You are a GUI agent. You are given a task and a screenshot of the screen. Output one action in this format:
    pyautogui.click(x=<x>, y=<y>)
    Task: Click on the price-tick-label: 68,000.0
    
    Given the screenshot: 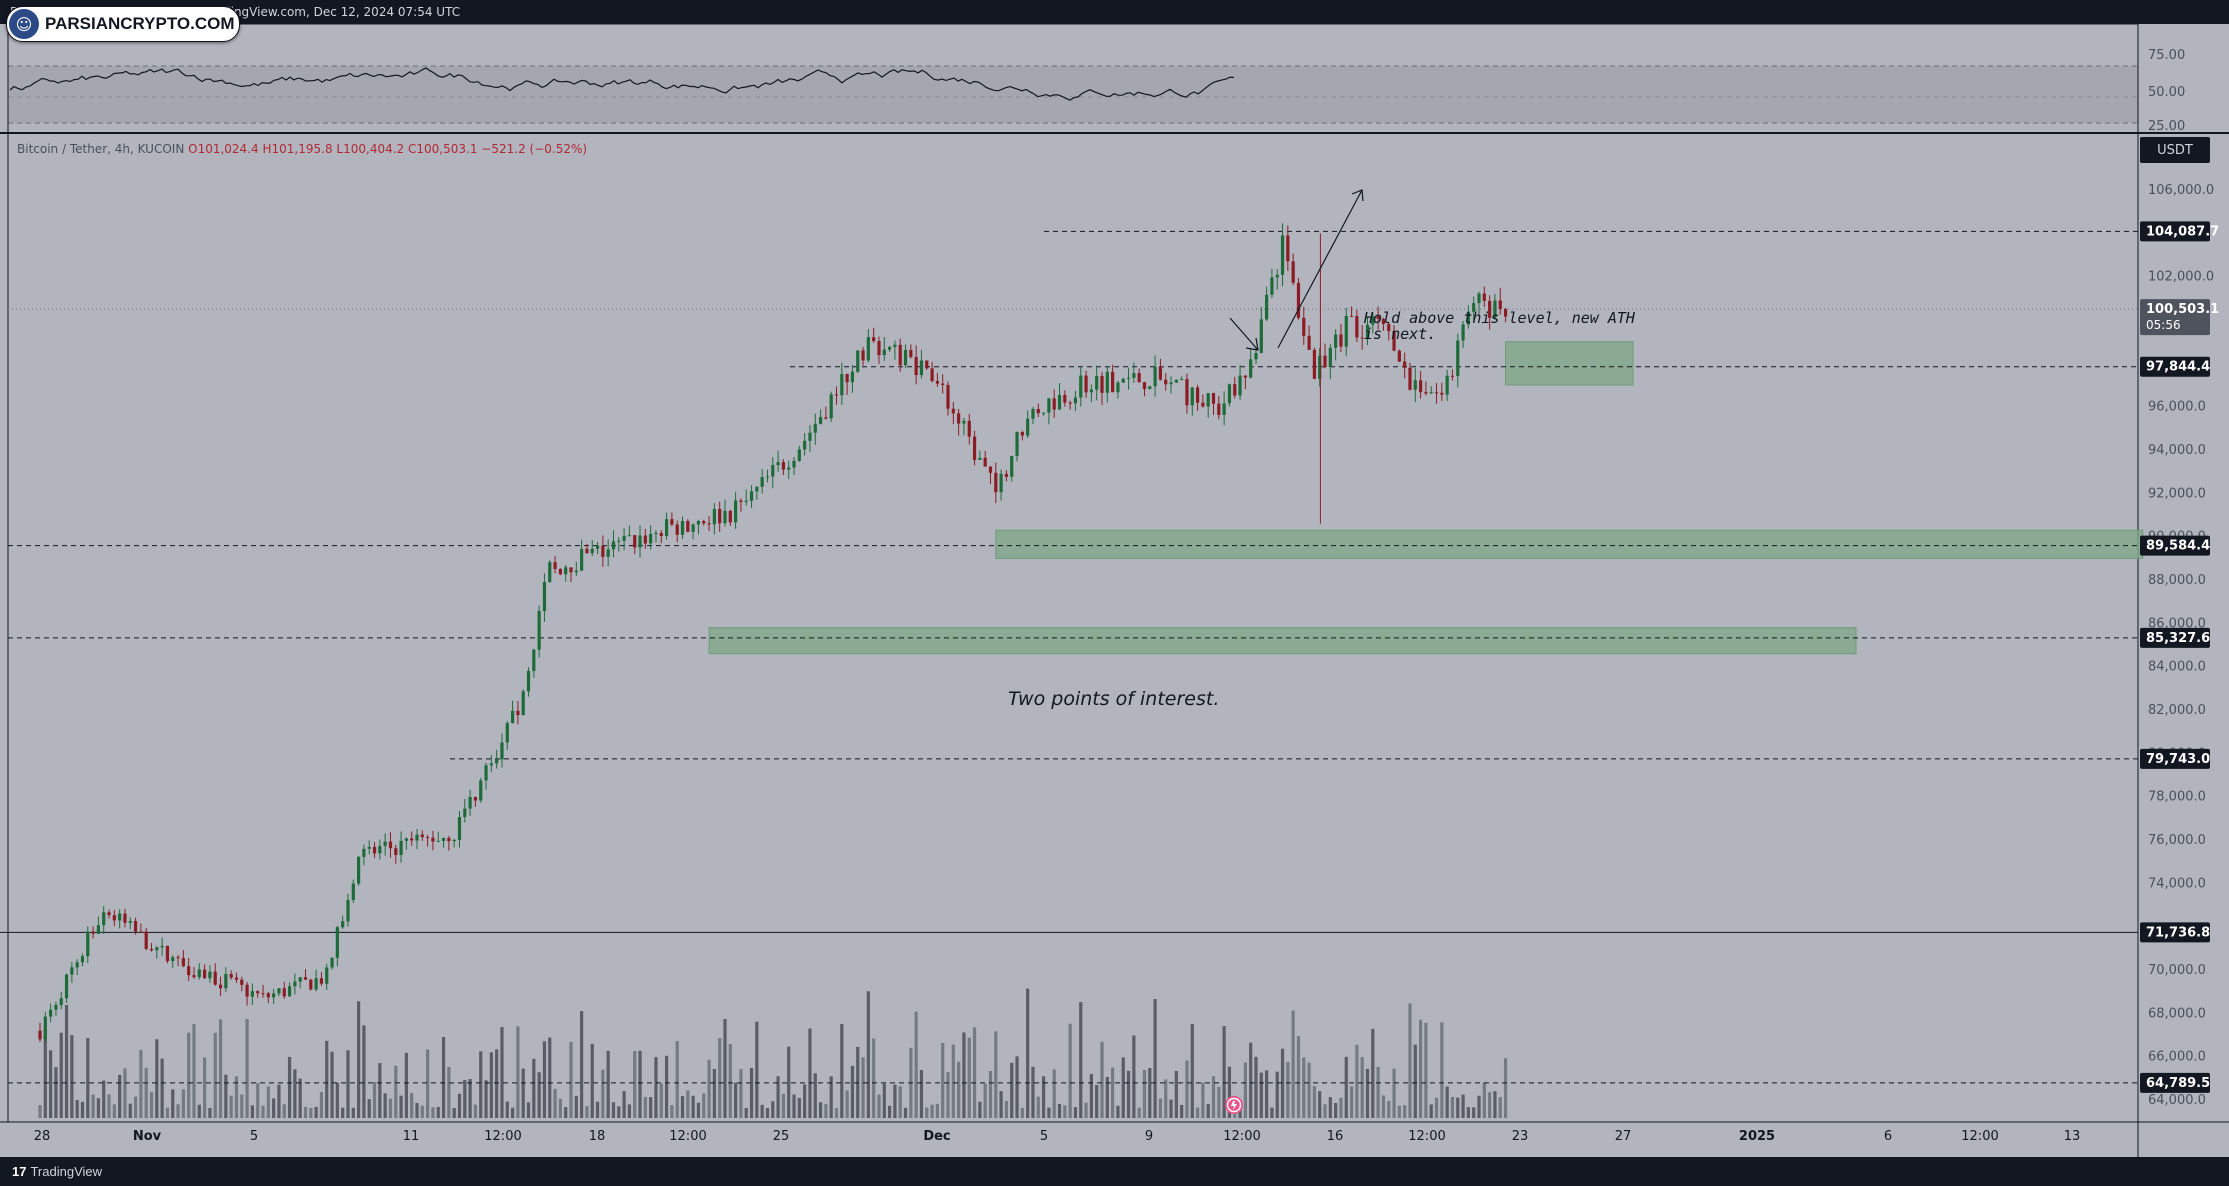 What is the action you would take?
    pyautogui.click(x=2177, y=1013)
    